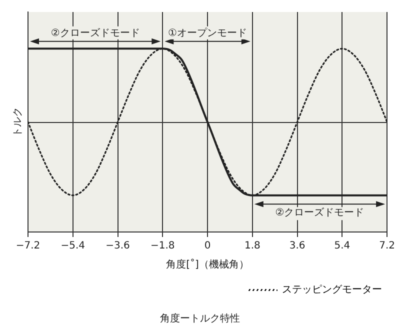 The image size is (406, 335). I want to click on text: 角度ートルク特性, so click(200, 318).